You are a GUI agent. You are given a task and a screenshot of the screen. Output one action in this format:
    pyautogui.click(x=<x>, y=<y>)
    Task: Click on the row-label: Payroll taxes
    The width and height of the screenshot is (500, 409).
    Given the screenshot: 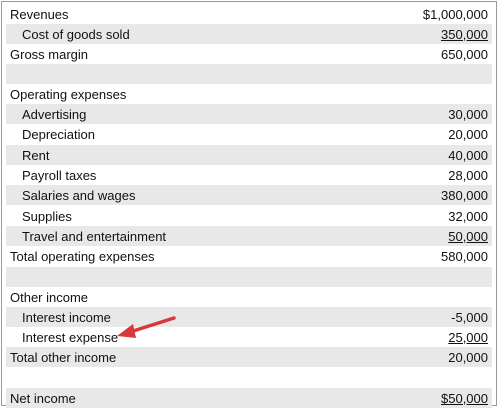 What is the action you would take?
    pyautogui.click(x=59, y=175)
    